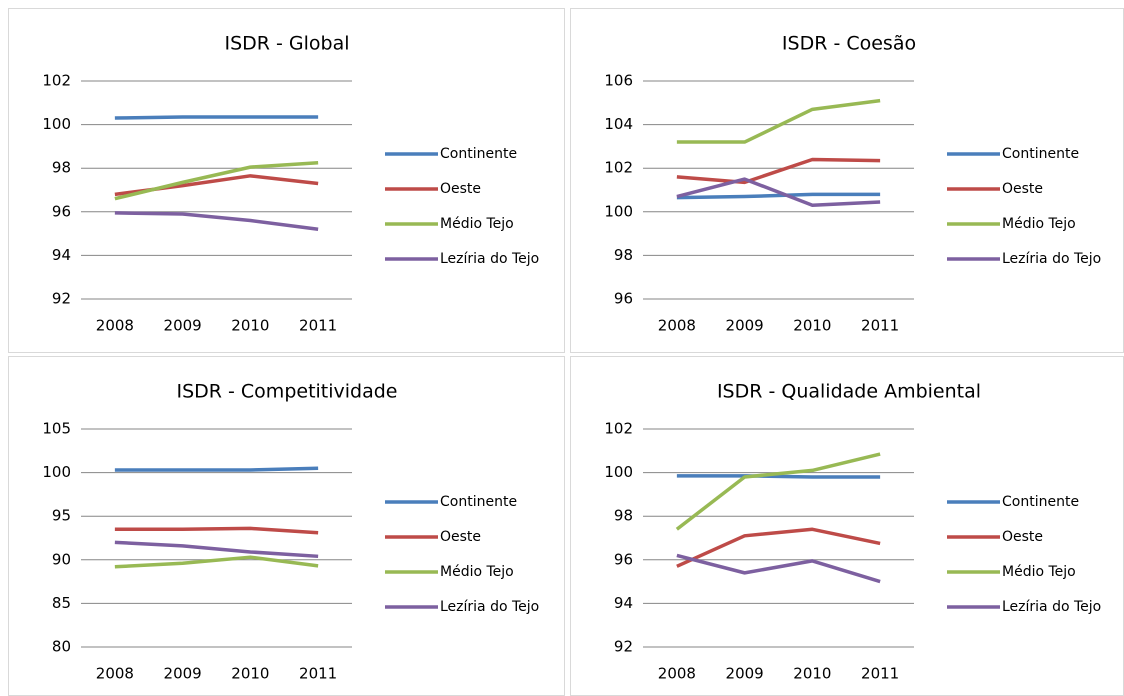 The image size is (1124, 696). I want to click on y-tick-label: 90, so click(61, 559).